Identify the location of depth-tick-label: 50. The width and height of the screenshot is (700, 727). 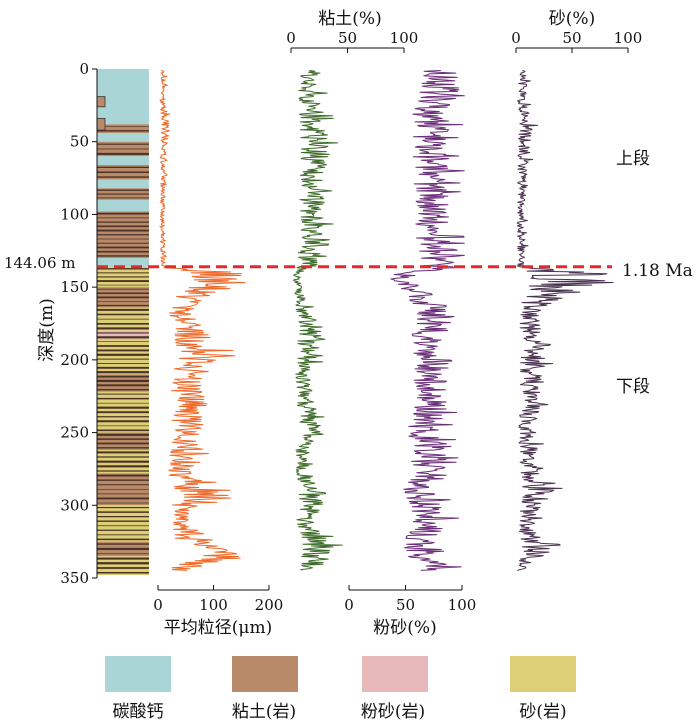
(79, 142).